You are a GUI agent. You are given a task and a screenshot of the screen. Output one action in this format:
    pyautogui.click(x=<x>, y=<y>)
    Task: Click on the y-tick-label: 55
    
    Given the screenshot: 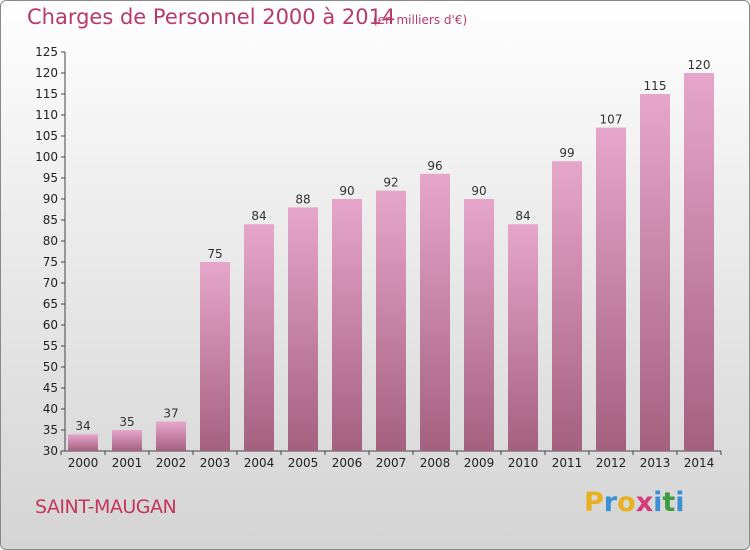 What is the action you would take?
    pyautogui.click(x=50, y=346)
    